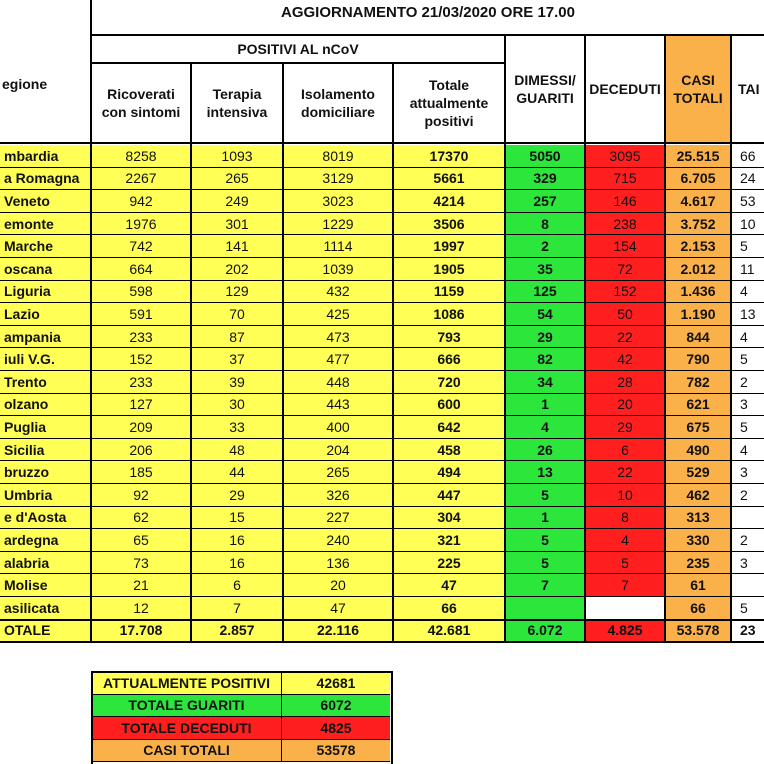  What do you see at coordinates (141, 517) in the screenshot?
I see `cell-ricoverati: 62` at bounding box center [141, 517].